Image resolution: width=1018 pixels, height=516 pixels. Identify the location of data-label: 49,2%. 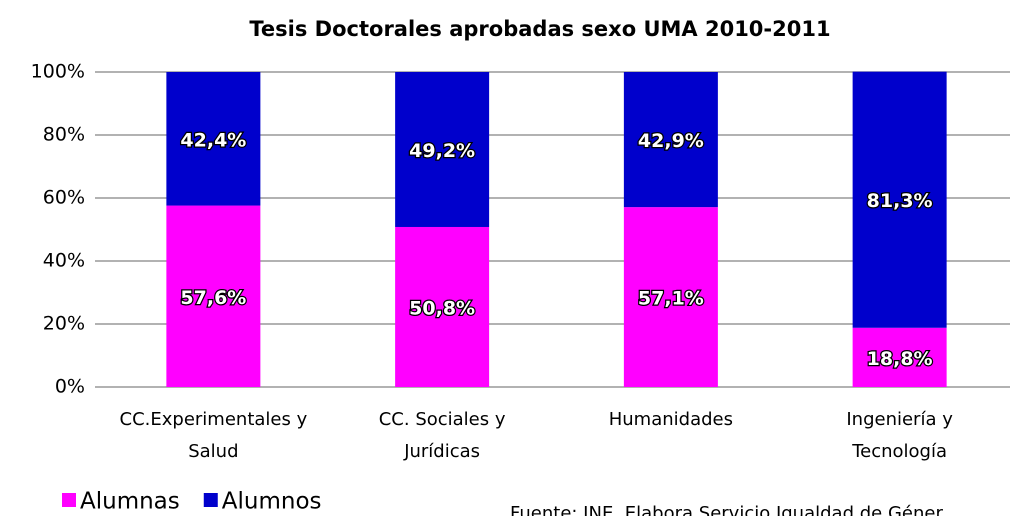
(442, 151).